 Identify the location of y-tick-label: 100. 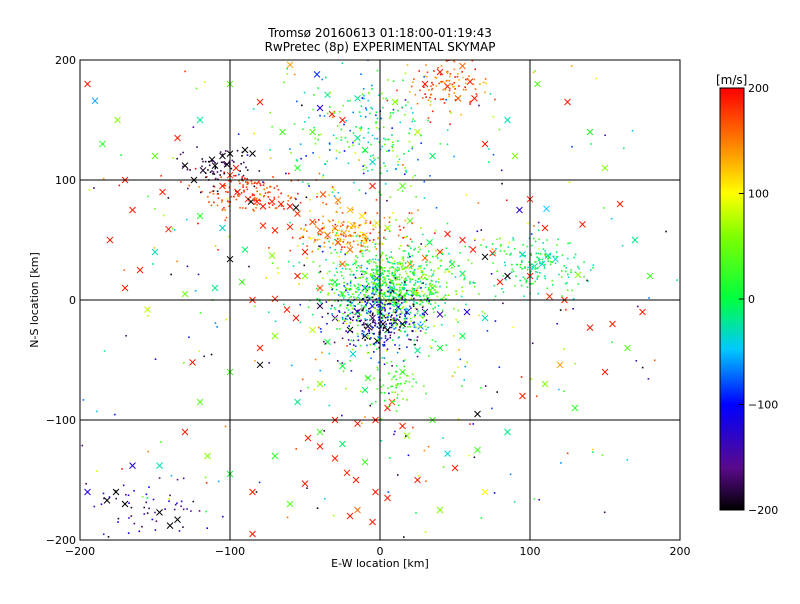
(65, 180).